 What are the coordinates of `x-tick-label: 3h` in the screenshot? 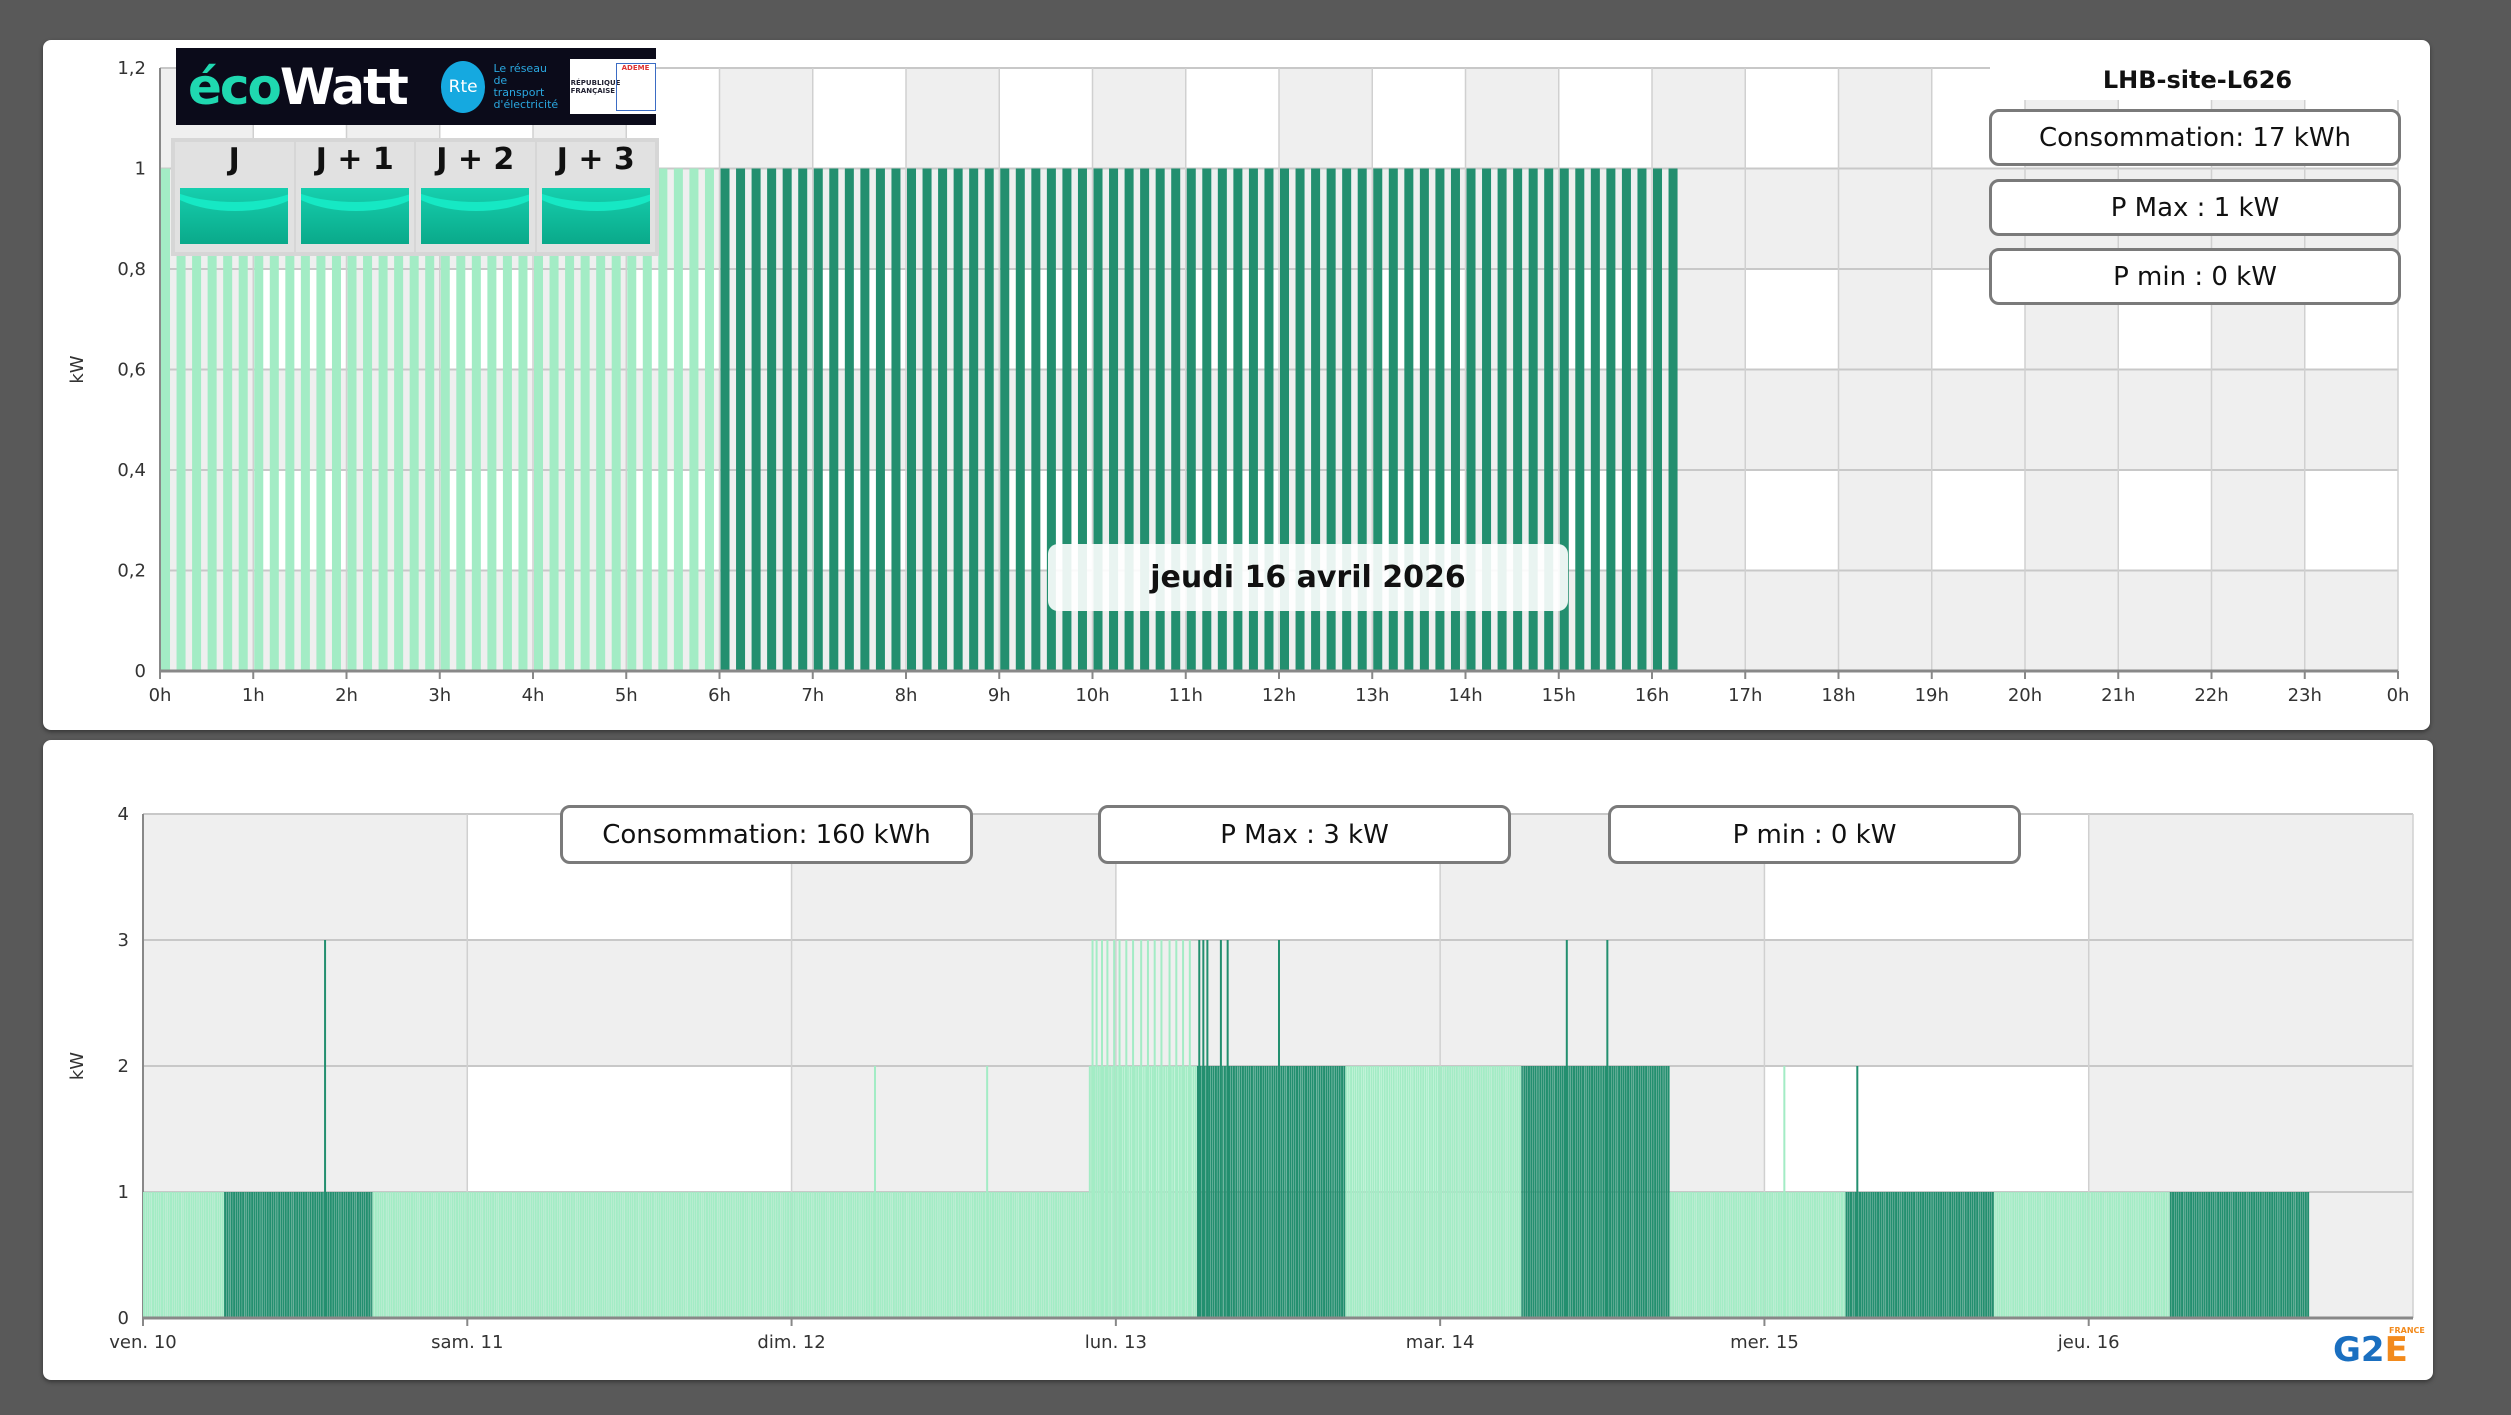 It's located at (439, 695).